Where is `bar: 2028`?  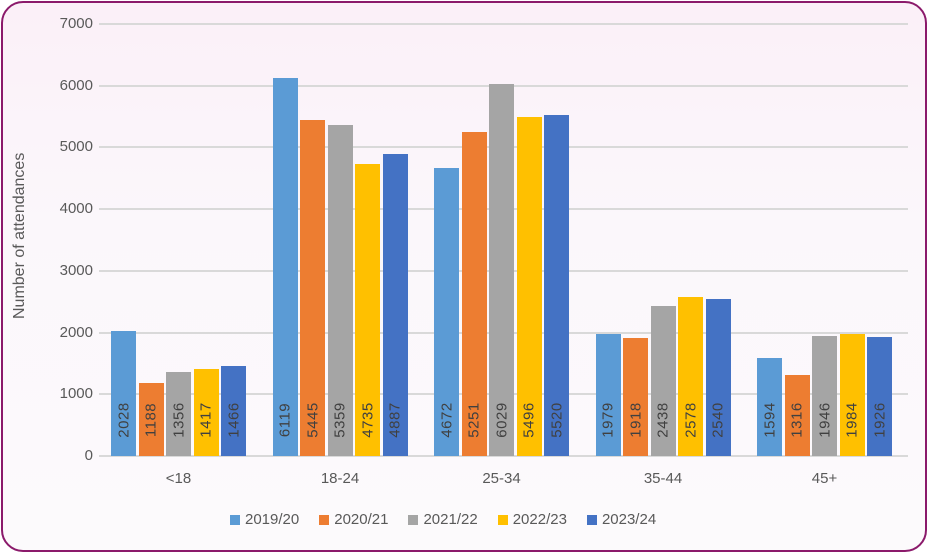 bar: 2028 is located at coordinates (123, 393).